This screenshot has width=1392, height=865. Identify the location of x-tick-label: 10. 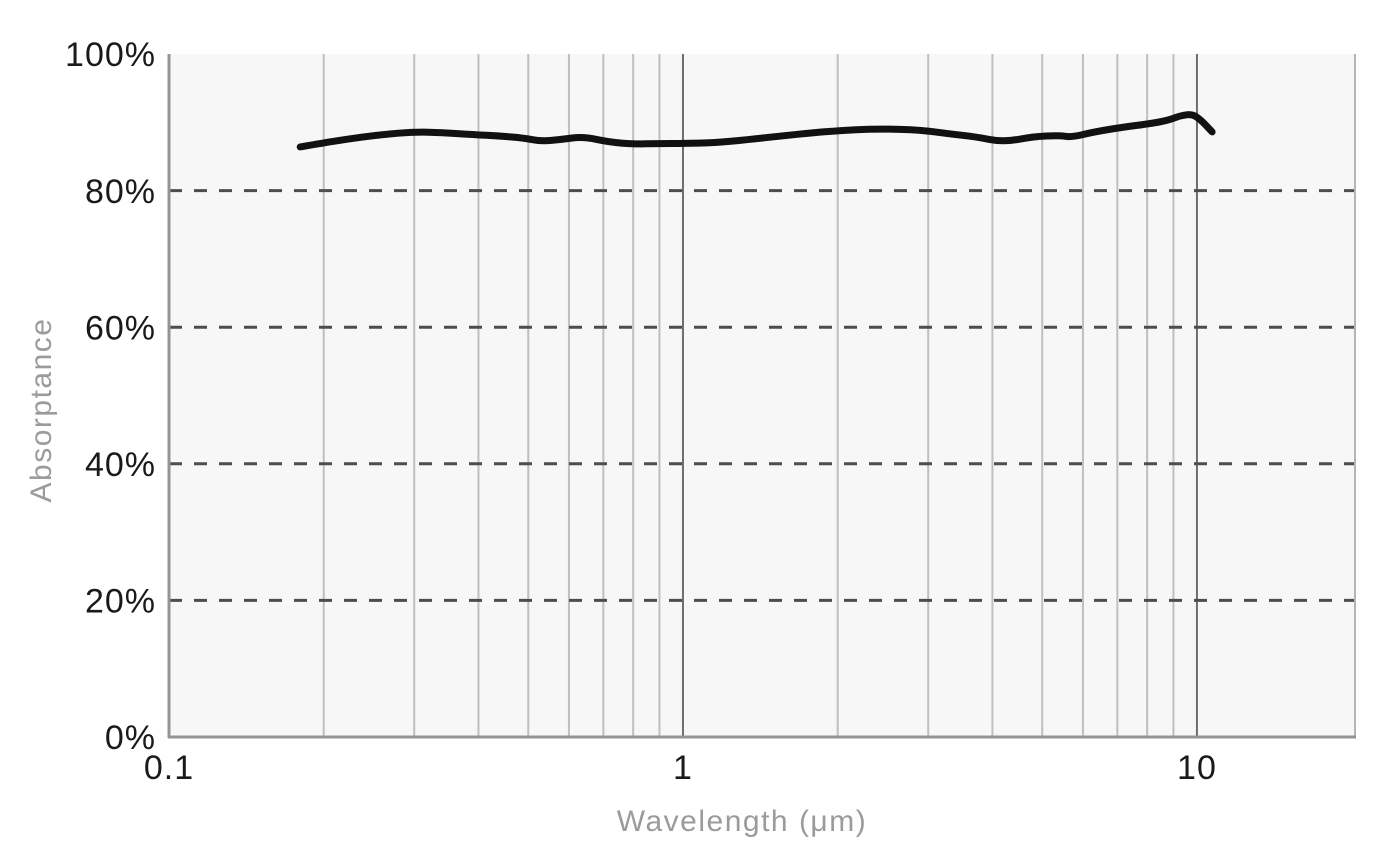
(1197, 768).